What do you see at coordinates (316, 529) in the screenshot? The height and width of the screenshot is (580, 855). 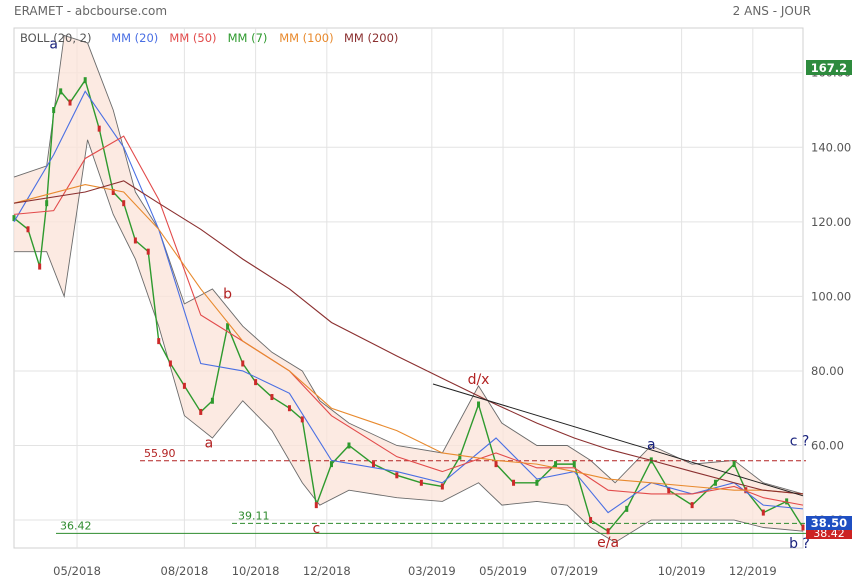 I see `wave-label: c` at bounding box center [316, 529].